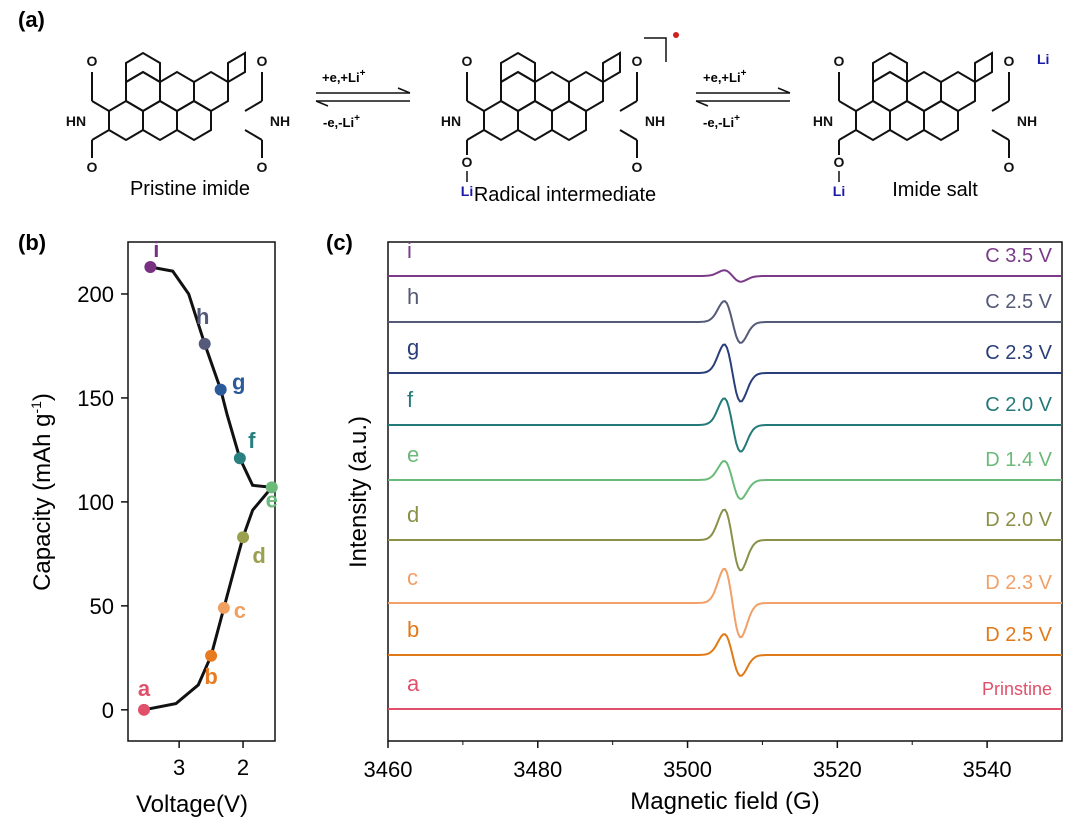 This screenshot has width=1080, height=824. I want to click on series-d-label: d, so click(413, 514).